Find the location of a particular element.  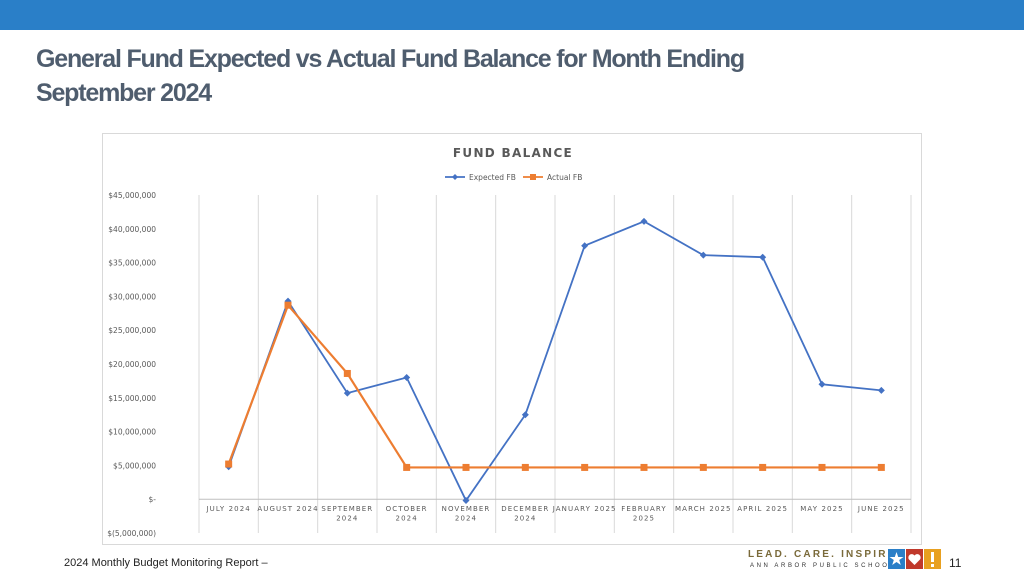

x-tick-label: SEPTEMBER is located at coordinates (347, 509).